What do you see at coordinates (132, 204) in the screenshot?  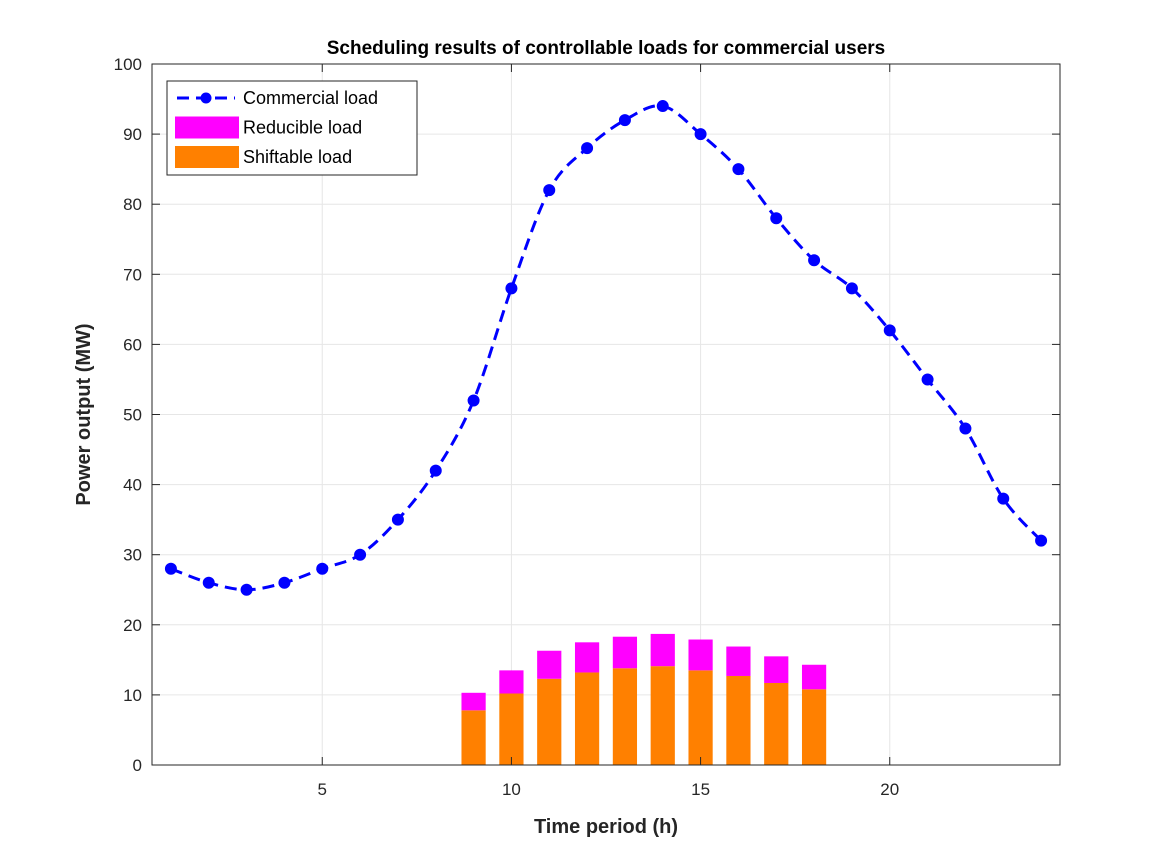 I see `y-tick-label: 80` at bounding box center [132, 204].